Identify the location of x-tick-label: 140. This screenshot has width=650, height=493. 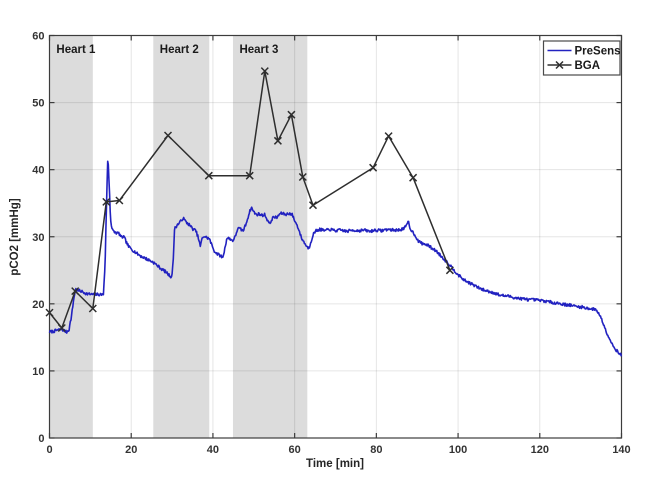
(621, 450).